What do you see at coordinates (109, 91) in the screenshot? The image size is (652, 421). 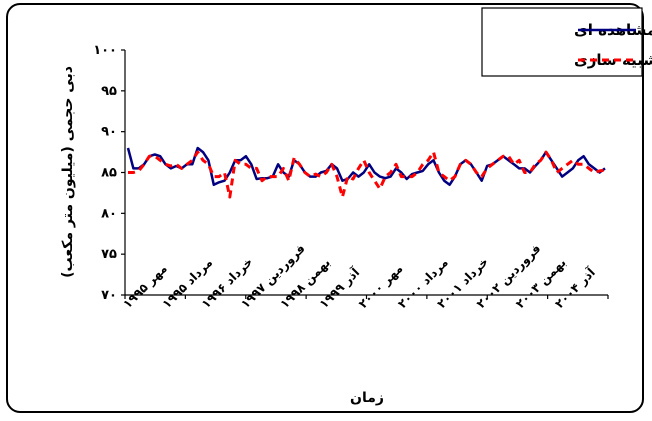 I see `y-tick-label: ۹۵` at bounding box center [109, 91].